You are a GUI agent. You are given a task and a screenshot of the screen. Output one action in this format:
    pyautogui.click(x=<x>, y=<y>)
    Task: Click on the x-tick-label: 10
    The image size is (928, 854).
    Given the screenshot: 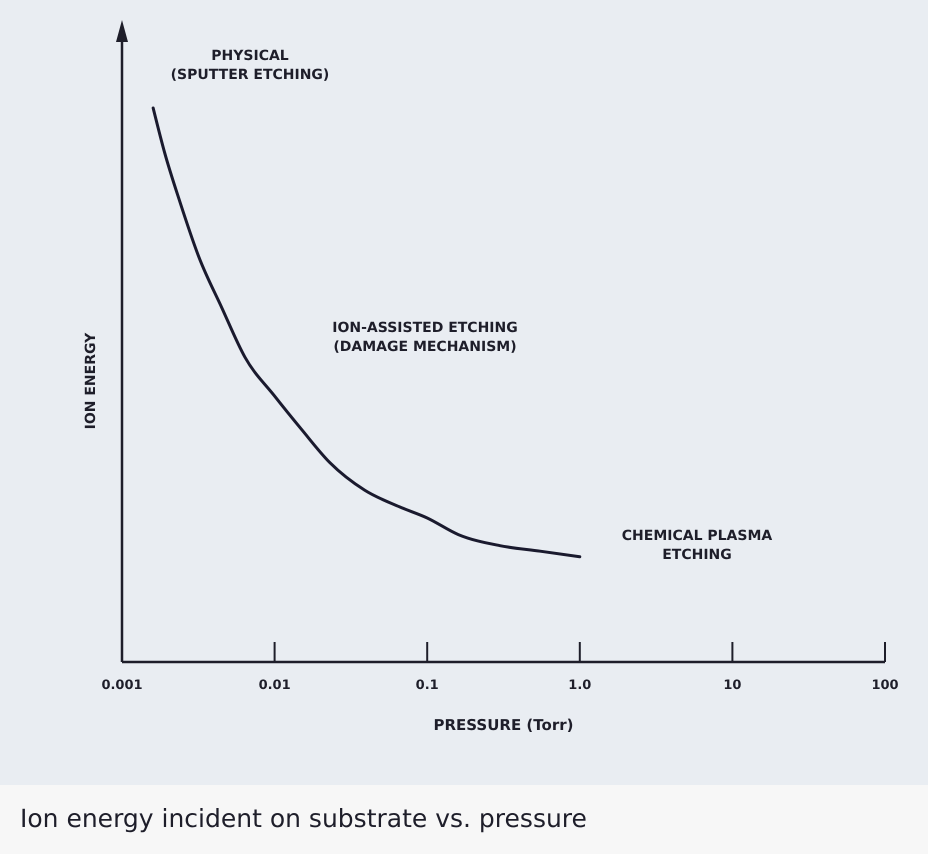 What is the action you would take?
    pyautogui.click(x=732, y=686)
    